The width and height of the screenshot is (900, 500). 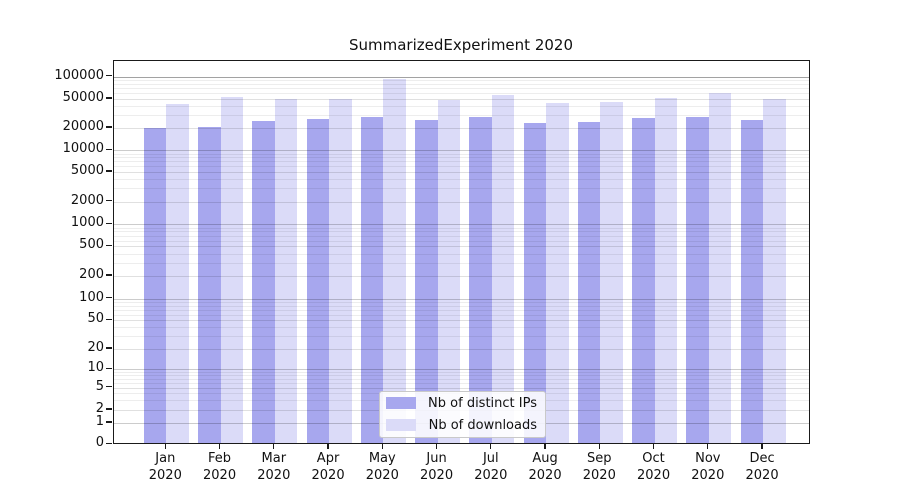 What do you see at coordinates (545, 467) in the screenshot?
I see `x-tick-label-aug: Aug 2020` at bounding box center [545, 467].